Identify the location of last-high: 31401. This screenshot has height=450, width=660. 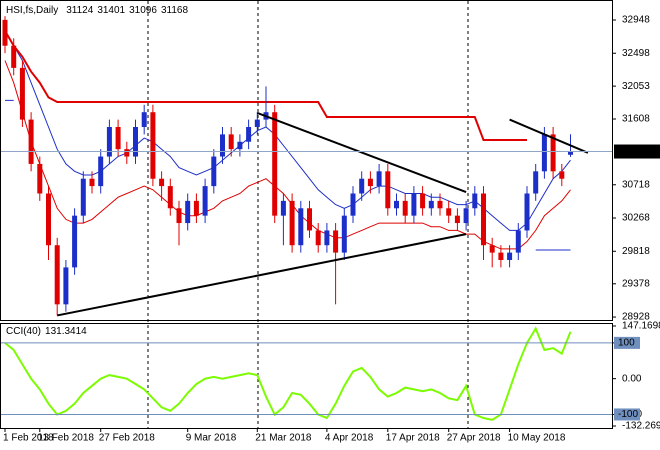
(111, 10).